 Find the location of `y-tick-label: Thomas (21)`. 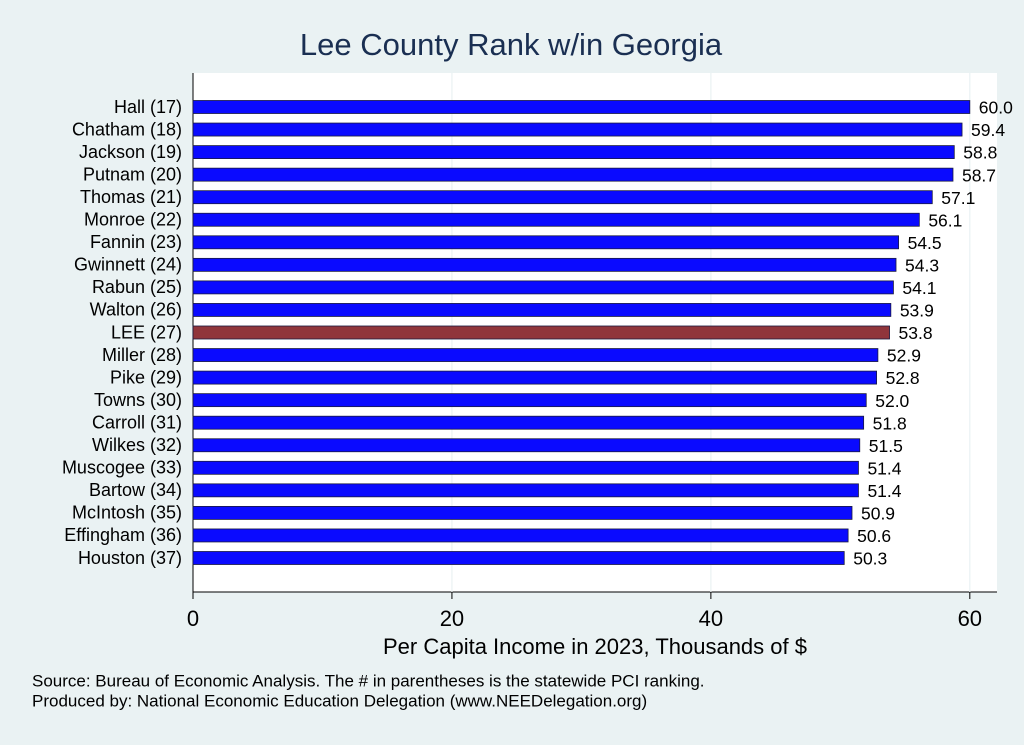

y-tick-label: Thomas (21) is located at coordinates (131, 197).